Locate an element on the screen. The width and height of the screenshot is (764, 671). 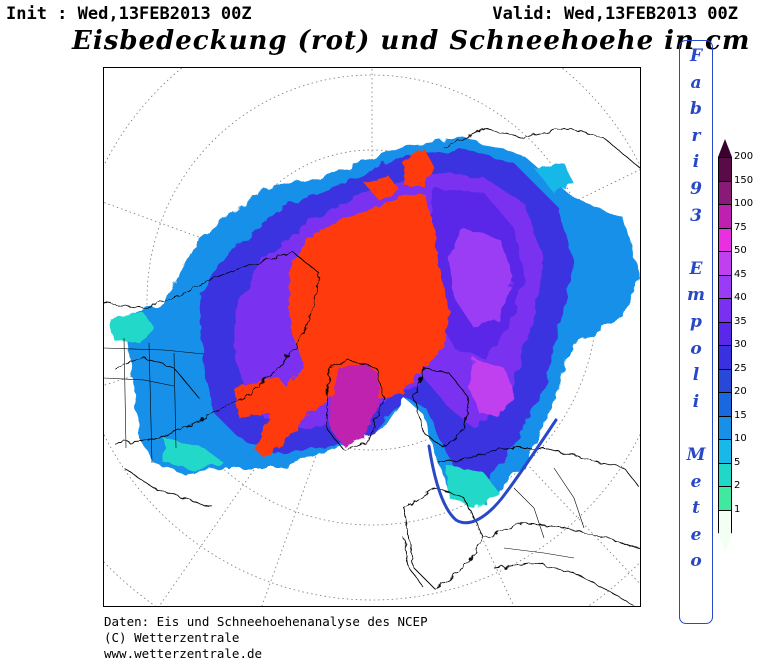
legend-label: 20 is located at coordinates (740, 391).